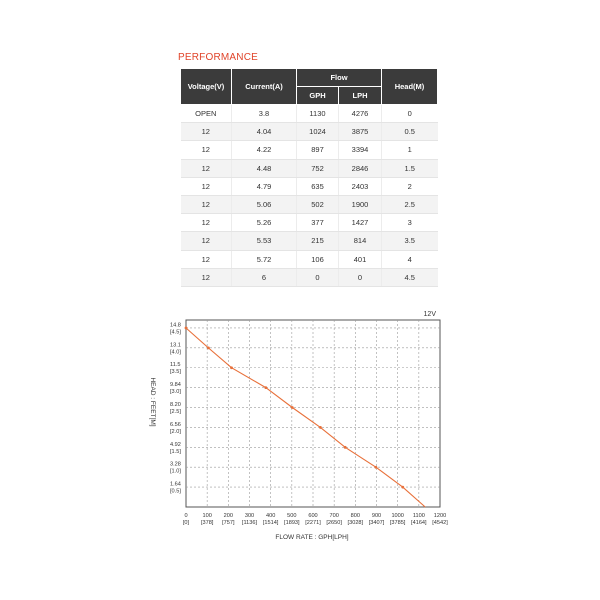 Image resolution: width=600 pixels, height=600 pixels. I want to click on cell-current: 5.53, so click(264, 241).